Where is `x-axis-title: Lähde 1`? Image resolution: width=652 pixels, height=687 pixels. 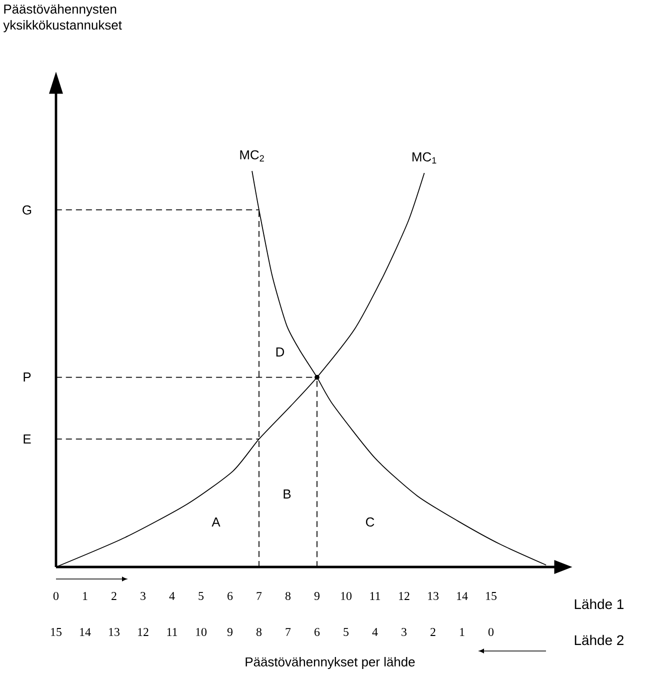
x-axis-title: Lähde 1 is located at coordinates (599, 604).